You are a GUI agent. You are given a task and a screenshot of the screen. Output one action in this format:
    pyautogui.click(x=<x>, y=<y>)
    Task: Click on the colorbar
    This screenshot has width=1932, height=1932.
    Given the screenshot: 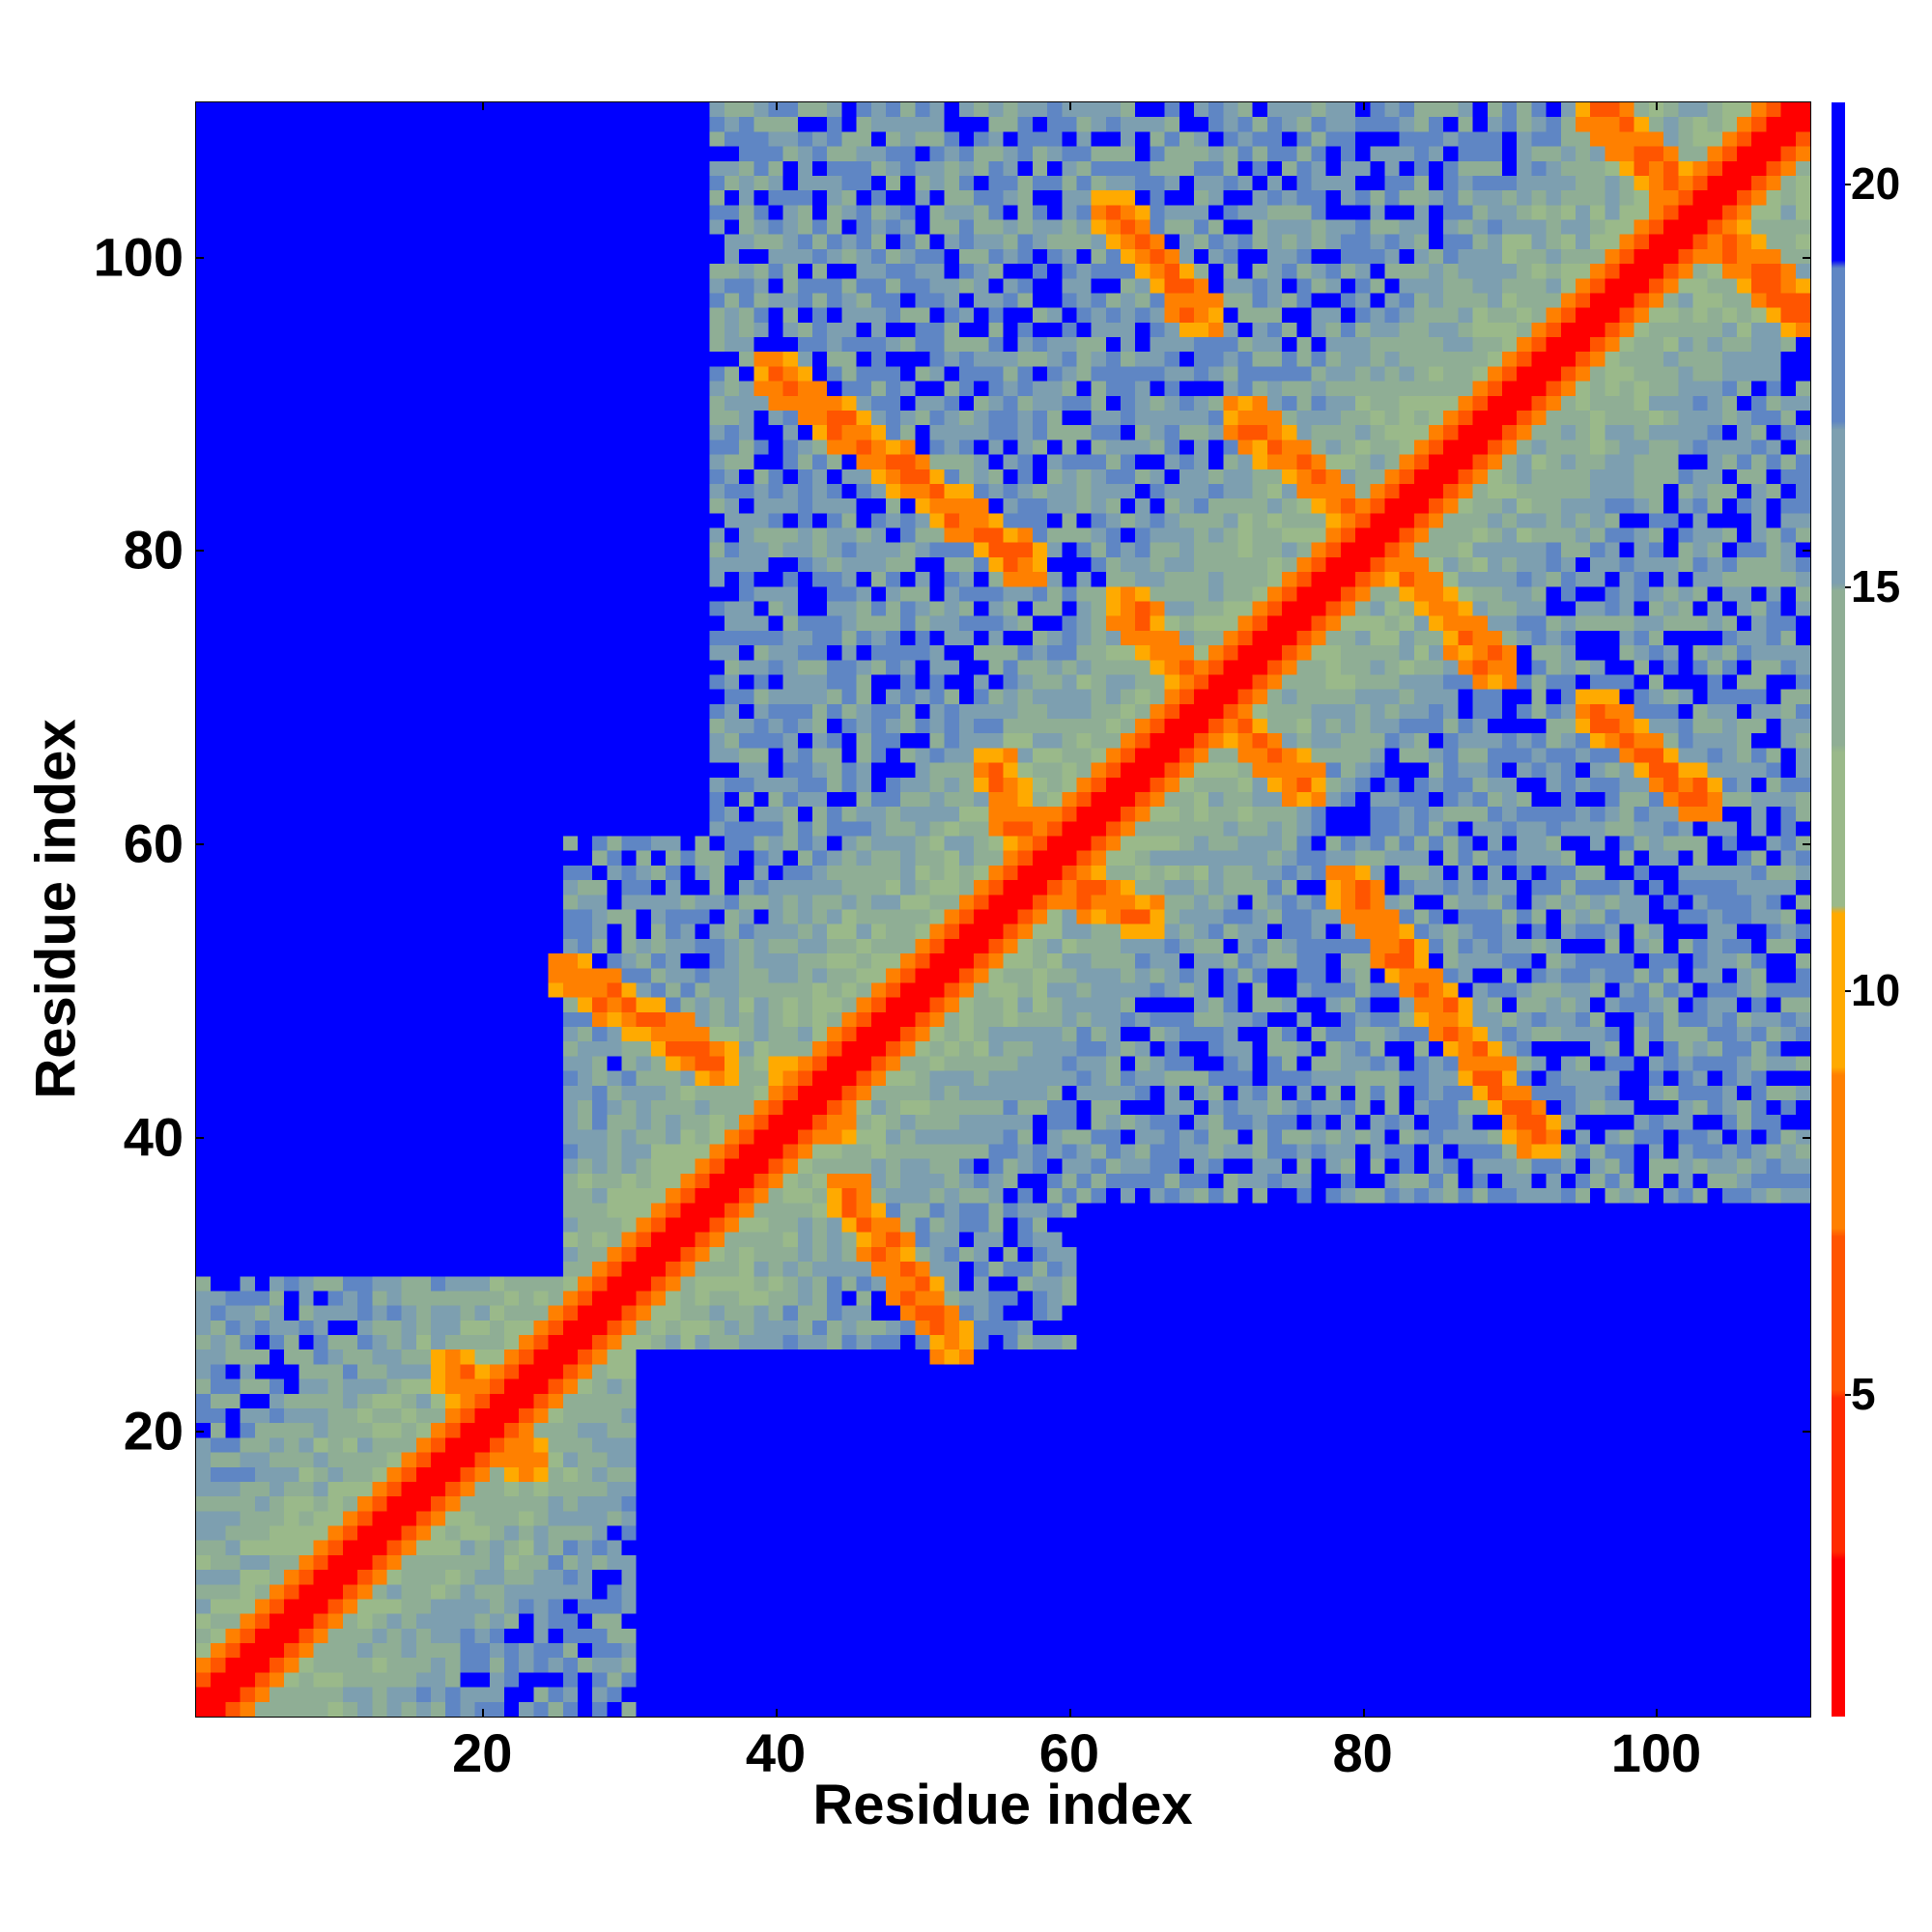 What is the action you would take?
    pyautogui.click(x=1838, y=909)
    